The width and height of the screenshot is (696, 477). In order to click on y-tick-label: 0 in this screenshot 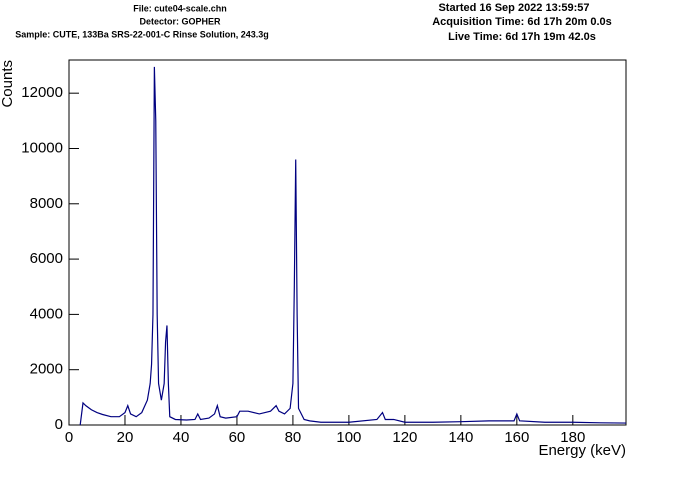, I will do `click(59, 424)`.